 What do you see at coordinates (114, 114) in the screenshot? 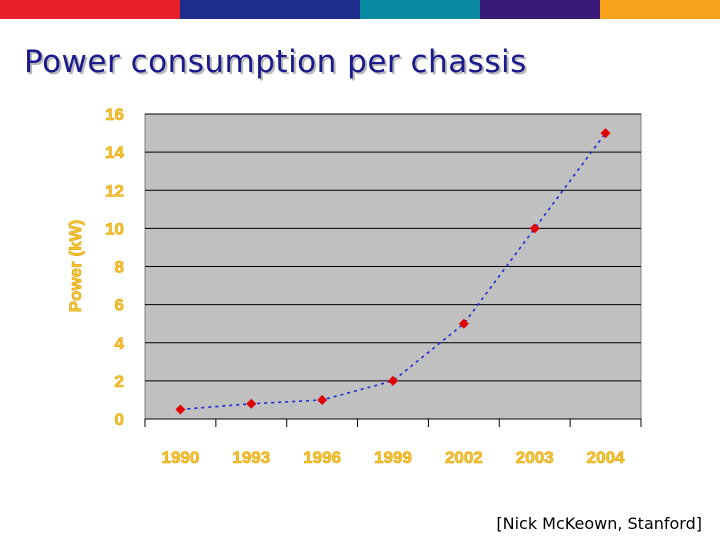
I see `y-tick-label: 16` at bounding box center [114, 114].